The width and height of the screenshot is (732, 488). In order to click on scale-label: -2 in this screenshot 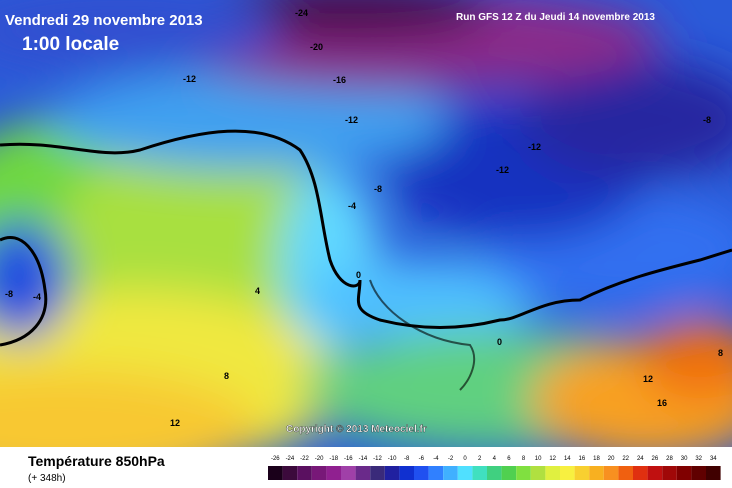, I will do `click(451, 459)`.